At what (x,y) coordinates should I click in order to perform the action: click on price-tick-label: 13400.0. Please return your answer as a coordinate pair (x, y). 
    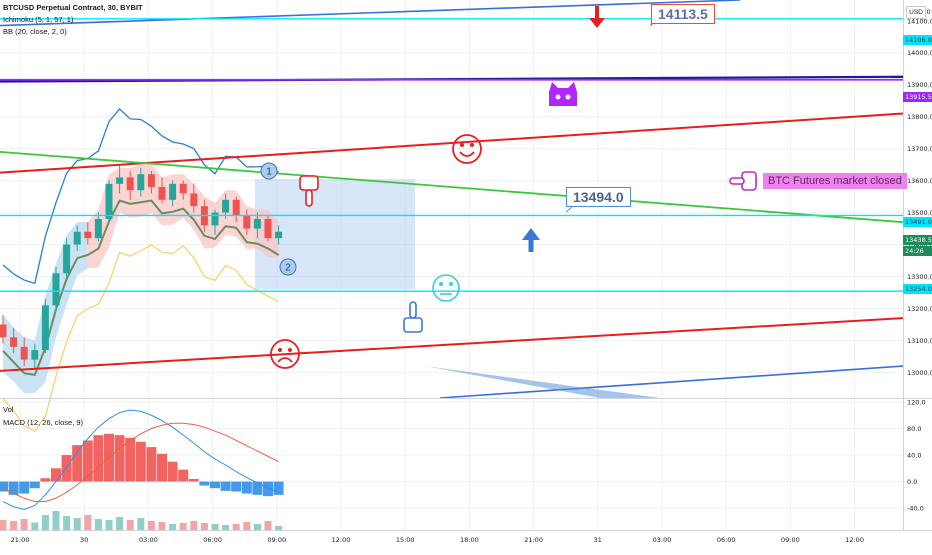
    Looking at the image, I should click on (919, 245).